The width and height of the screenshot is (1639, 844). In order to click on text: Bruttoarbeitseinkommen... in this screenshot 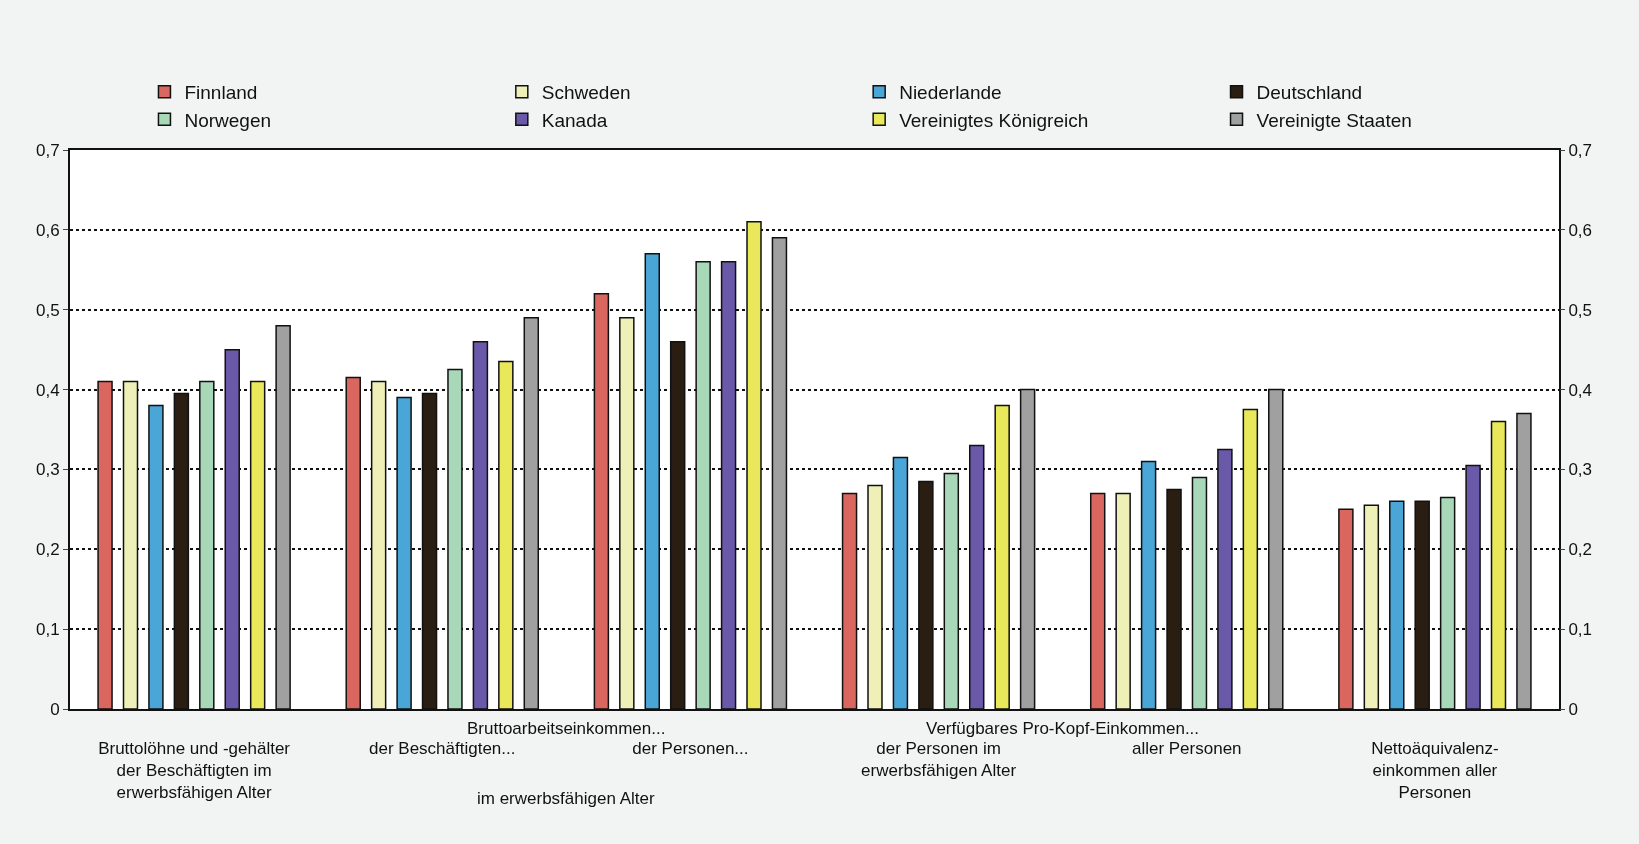, I will do `click(566, 728)`.